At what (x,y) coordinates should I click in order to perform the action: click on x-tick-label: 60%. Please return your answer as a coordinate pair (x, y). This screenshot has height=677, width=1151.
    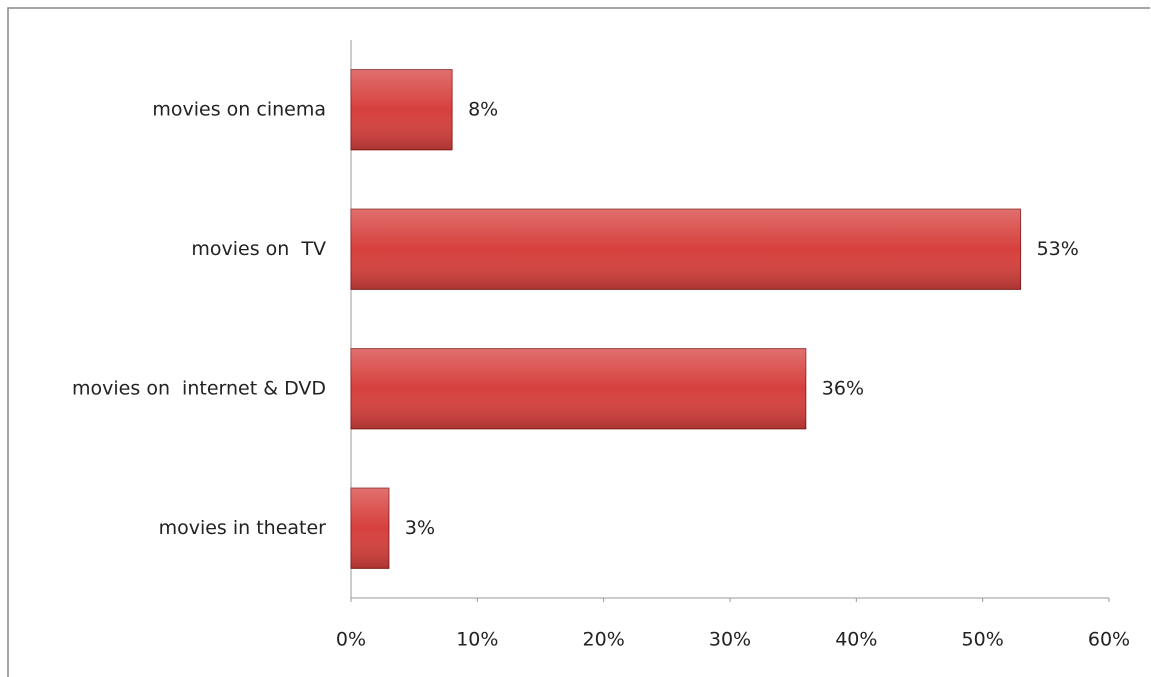
    Looking at the image, I should click on (1109, 640).